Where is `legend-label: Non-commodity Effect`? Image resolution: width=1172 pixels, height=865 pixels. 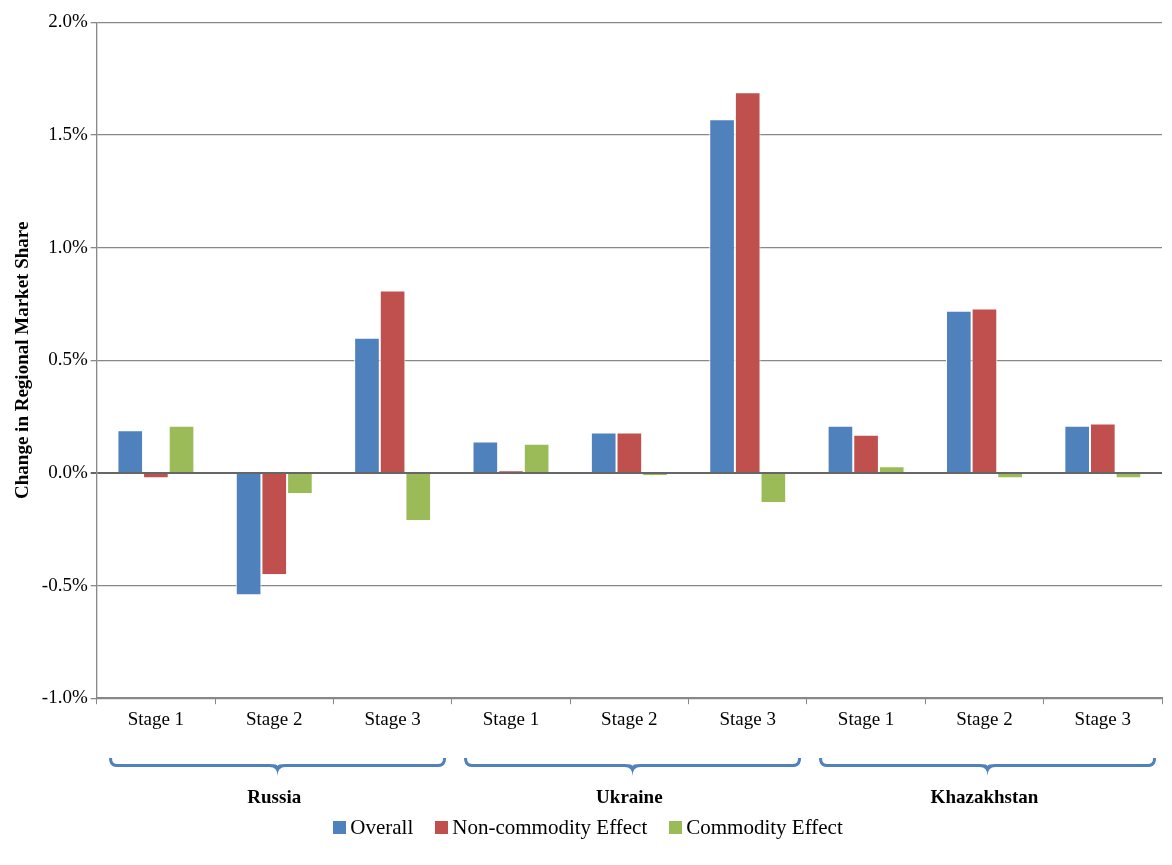
legend-label: Non-commodity Effect is located at coordinates (550, 827).